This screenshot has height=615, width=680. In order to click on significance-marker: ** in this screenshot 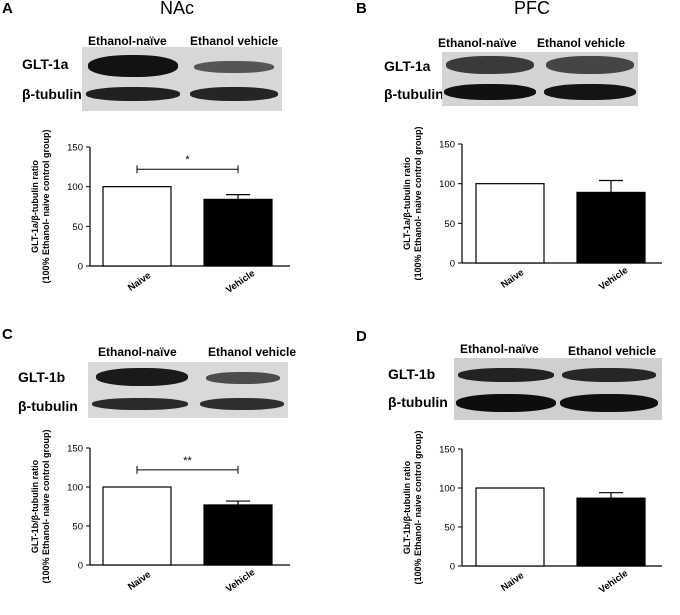, I will do `click(187, 461)`.